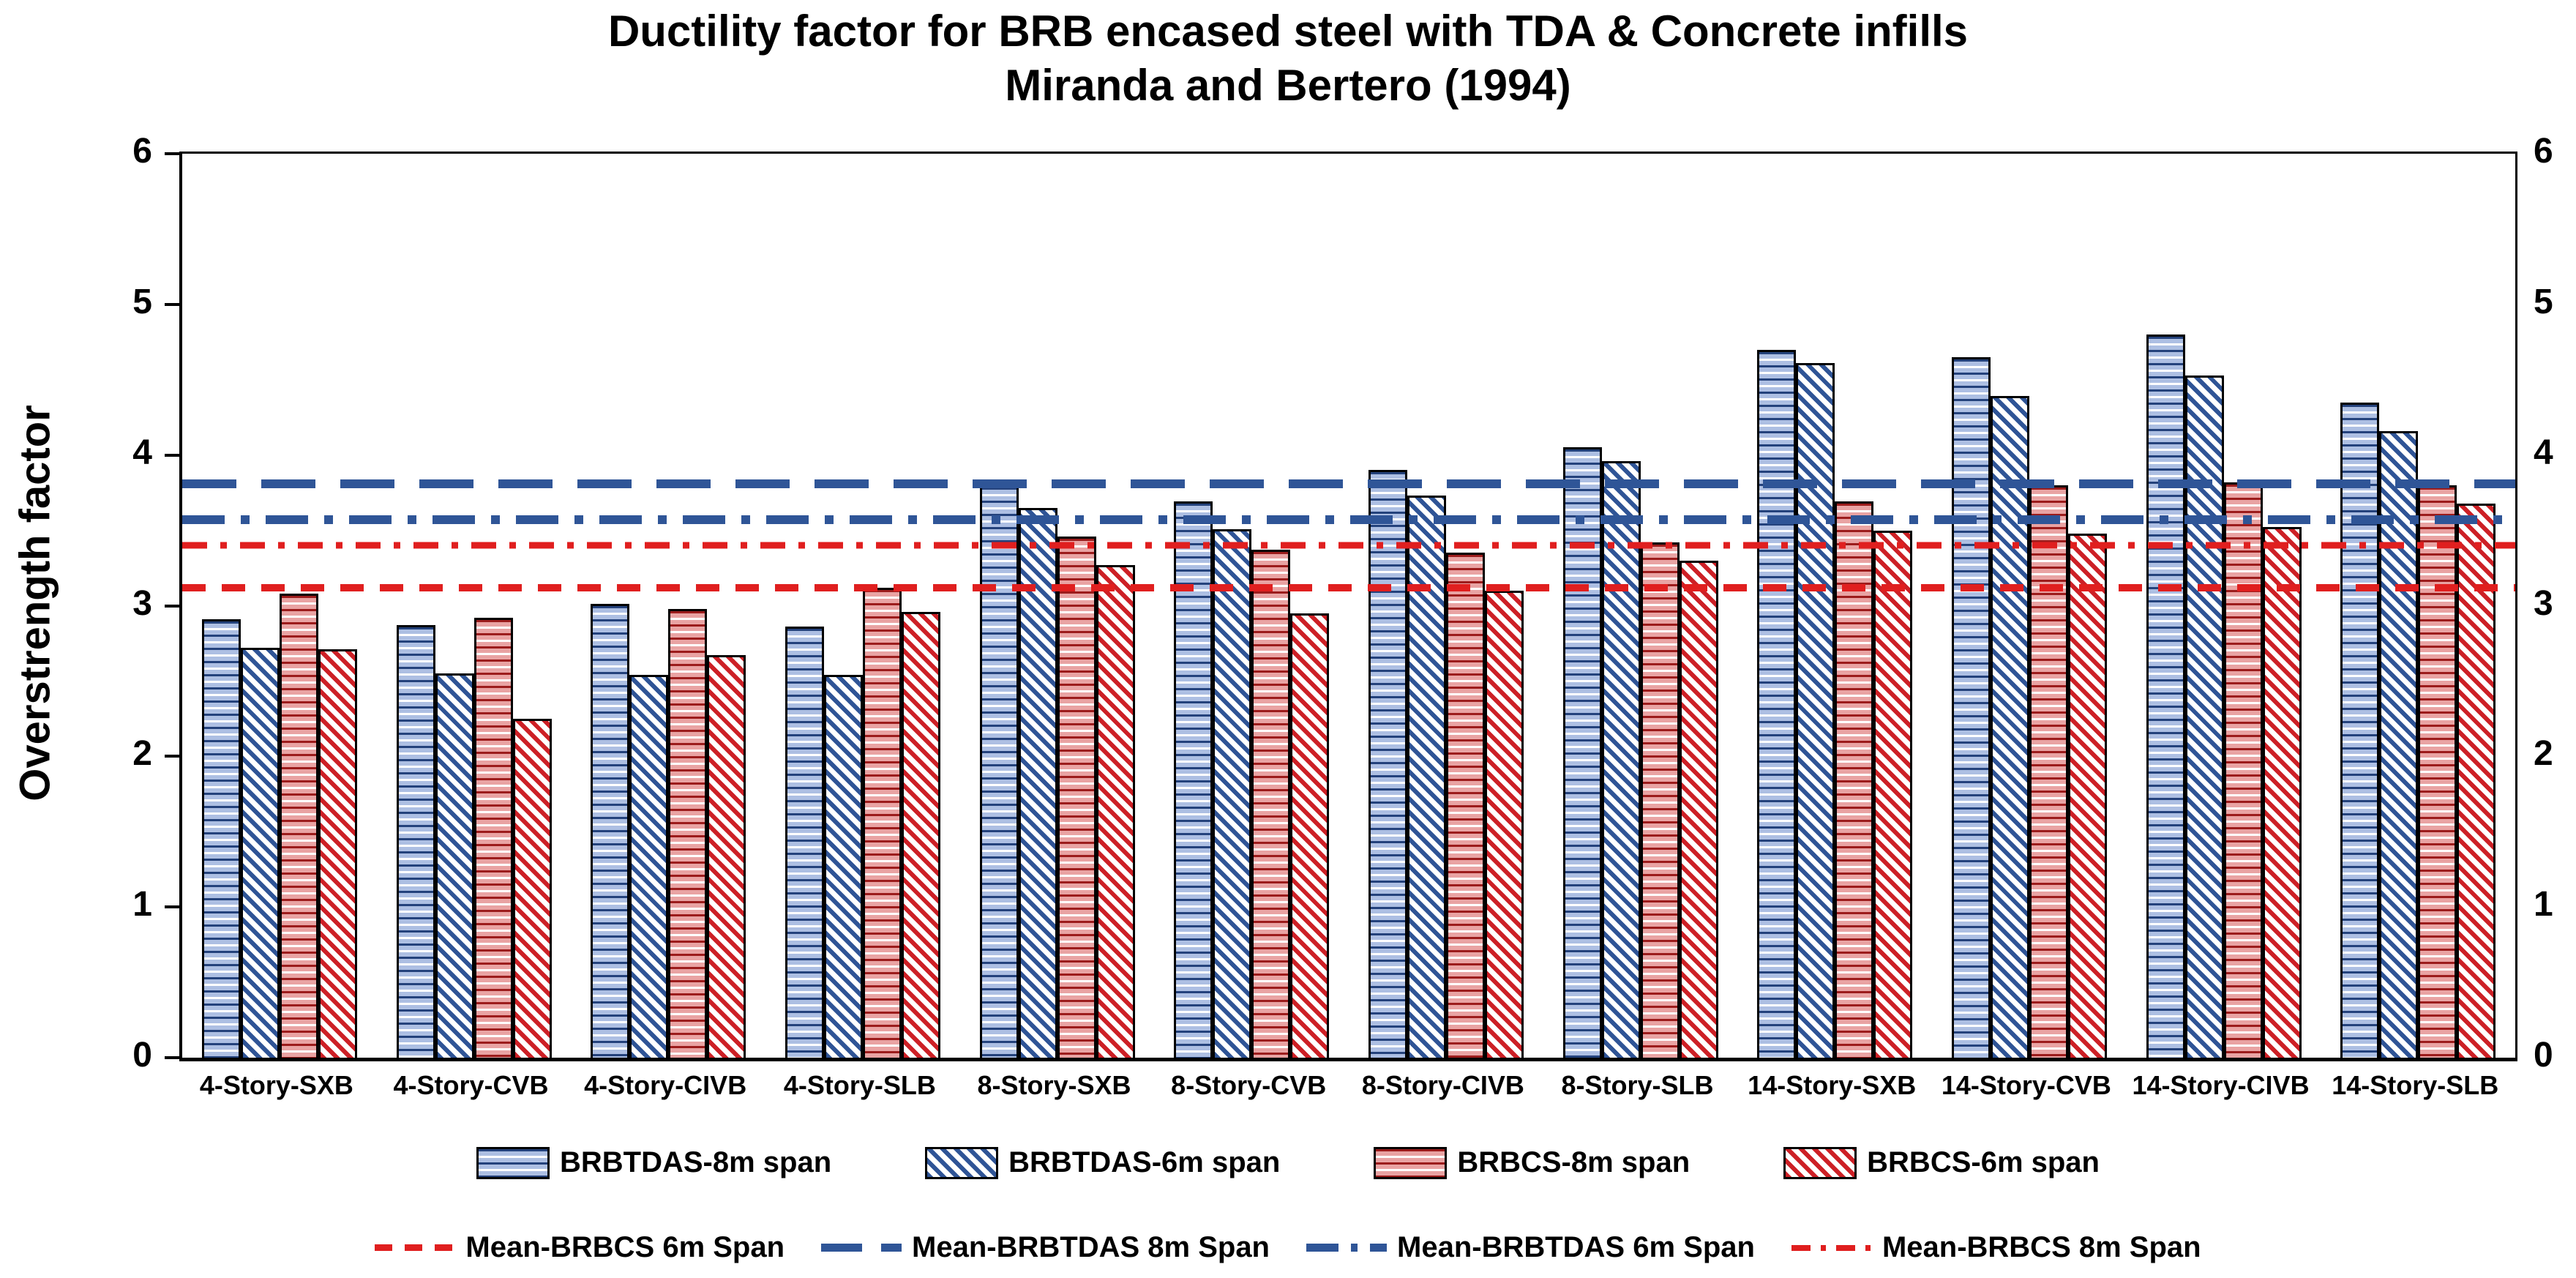 This screenshot has width=2576, height=1278. I want to click on bar-group-8-Story-SLB, so click(1640, 606).